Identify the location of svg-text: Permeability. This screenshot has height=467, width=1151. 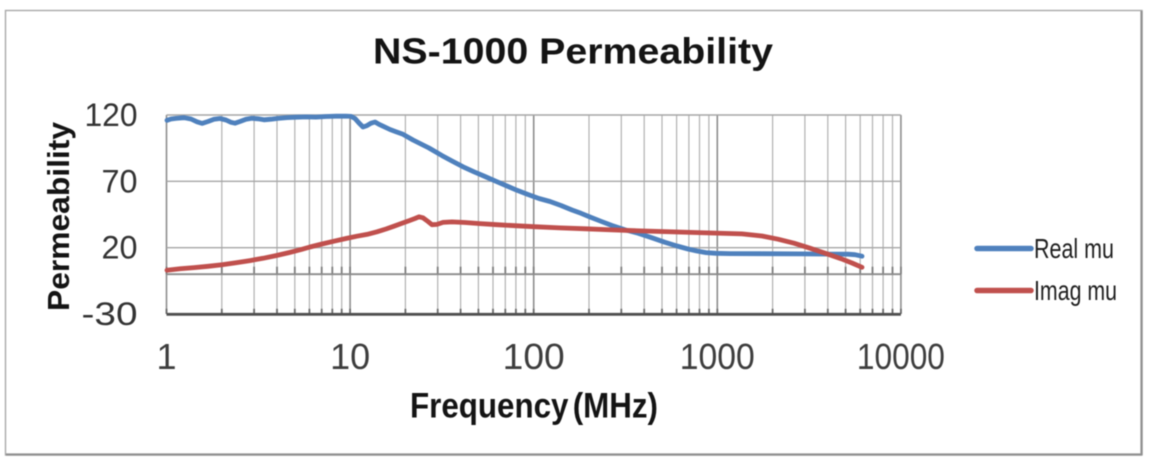
(58, 216).